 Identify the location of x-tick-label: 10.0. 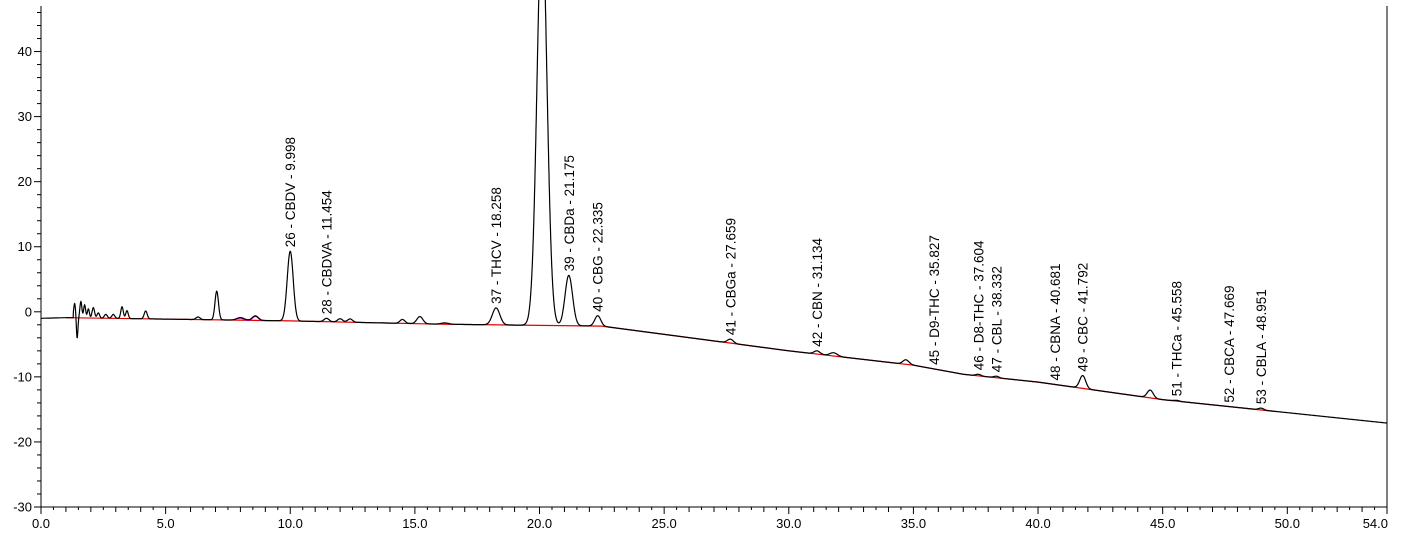
(290, 523).